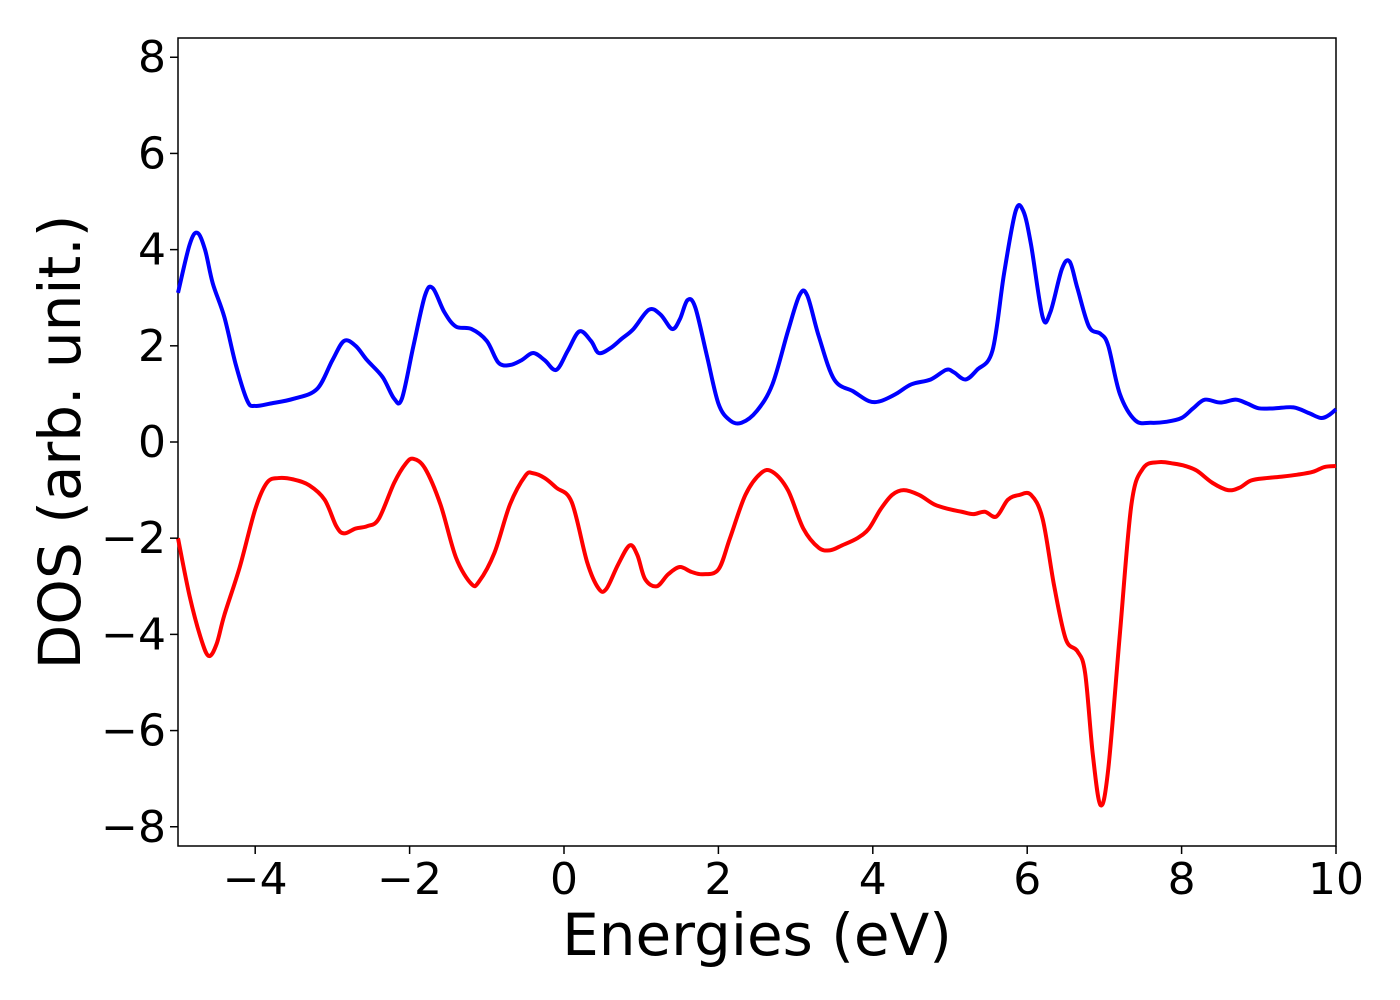 The width and height of the screenshot is (1400, 1000). Describe the element at coordinates (133, 538) in the screenshot. I see `y-tick-label: −2` at that location.